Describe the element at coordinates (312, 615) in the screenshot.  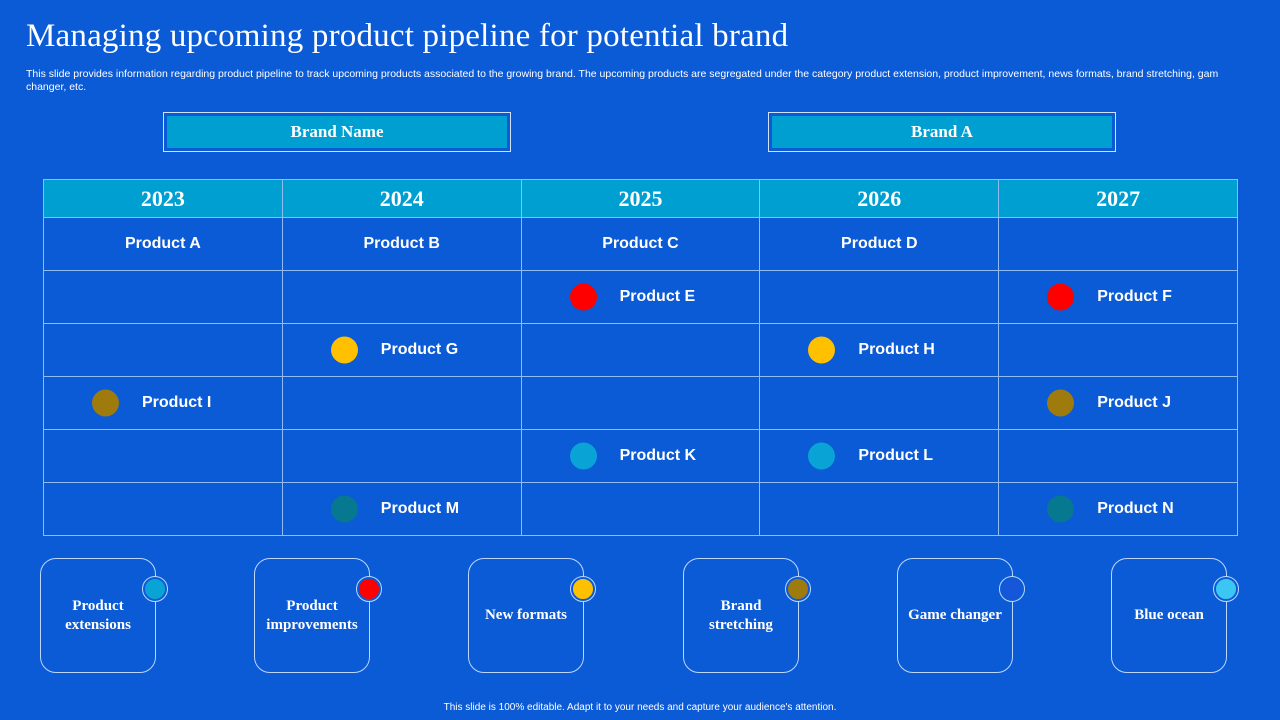
I see `legend-label: Product improvements` at that location.